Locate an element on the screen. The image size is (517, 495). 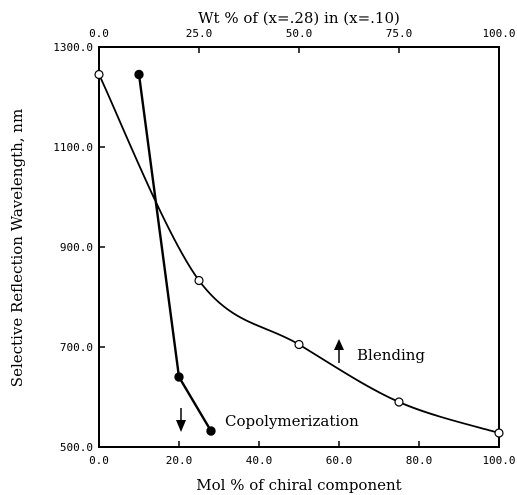
top-tick-label: 50.0 is located at coordinates (299, 33).